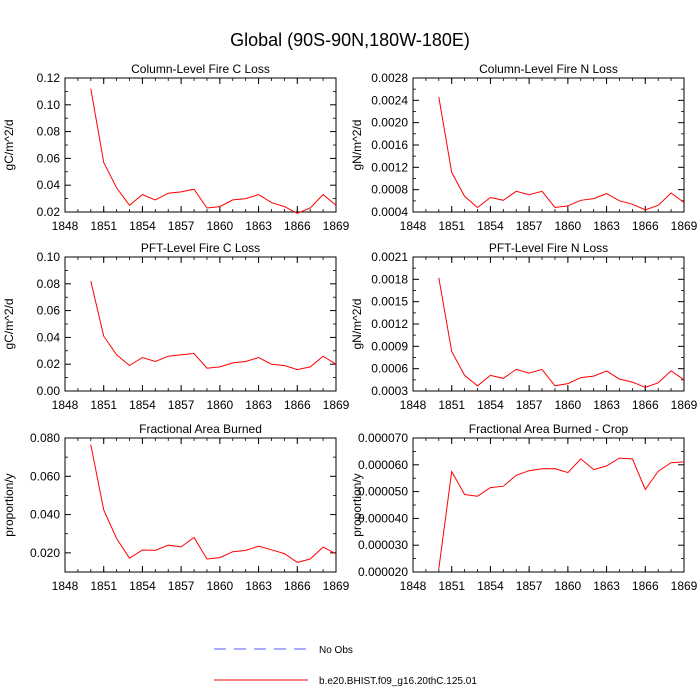  I want to click on panel-title: Column-Level Fire C Loss, so click(200, 69).